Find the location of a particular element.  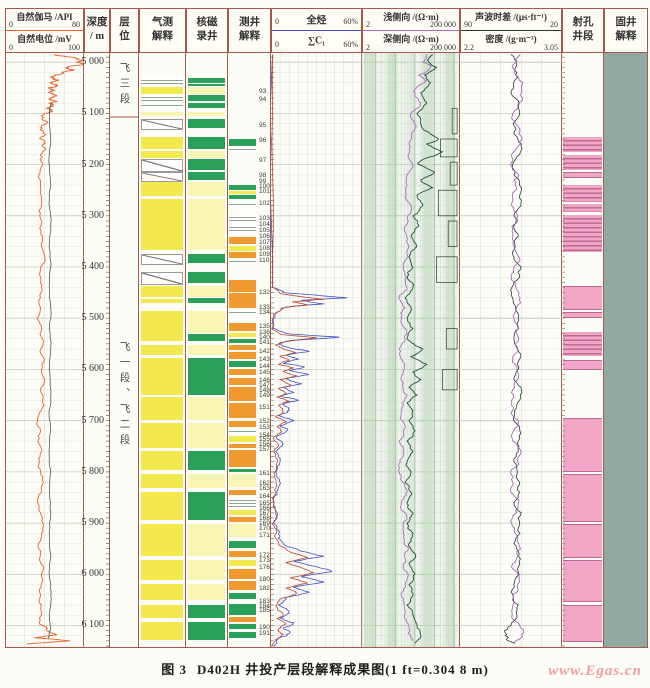

zone-number: 163 is located at coordinates (264, 489).